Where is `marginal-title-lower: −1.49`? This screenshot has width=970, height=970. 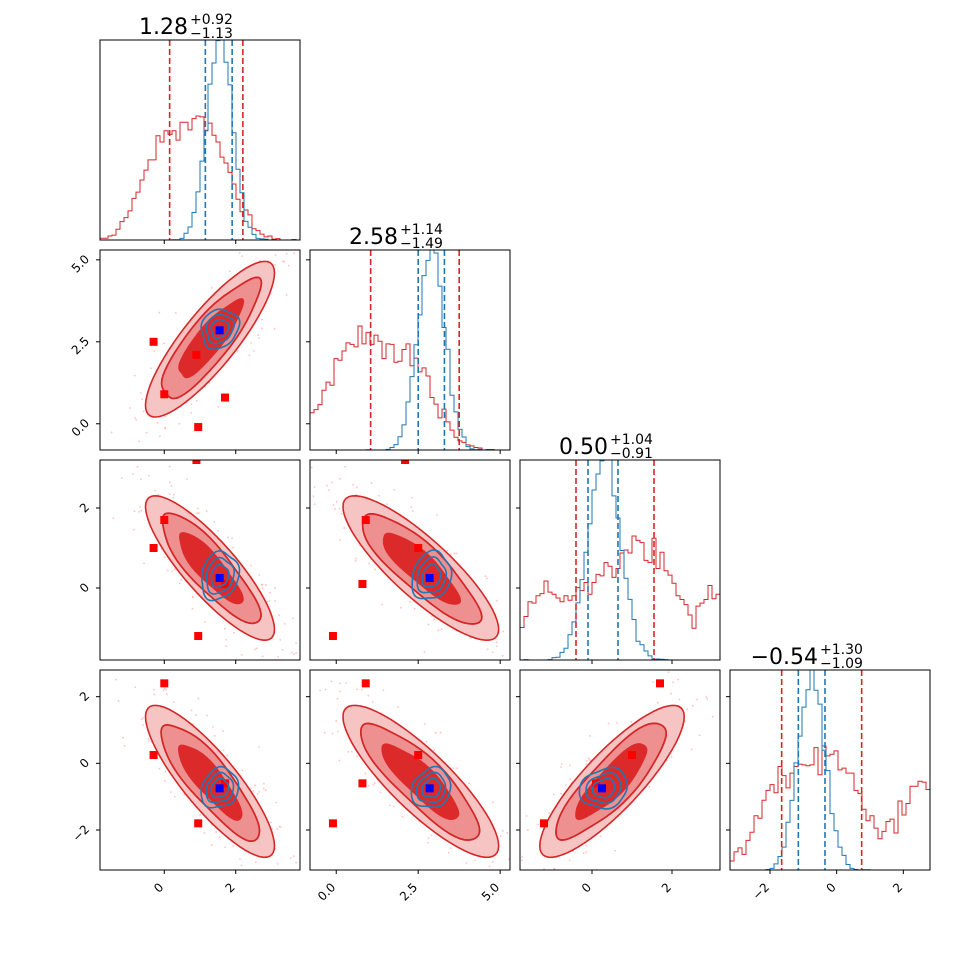 marginal-title-lower: −1.49 is located at coordinates (421, 244).